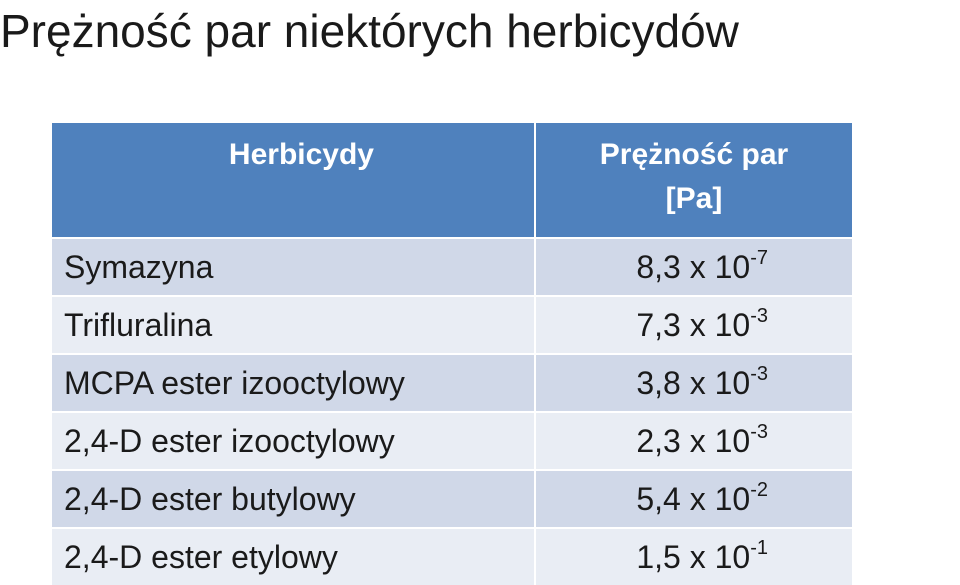  I want to click on herbicide-name: 2,4-D ester butylowy, so click(293, 499).